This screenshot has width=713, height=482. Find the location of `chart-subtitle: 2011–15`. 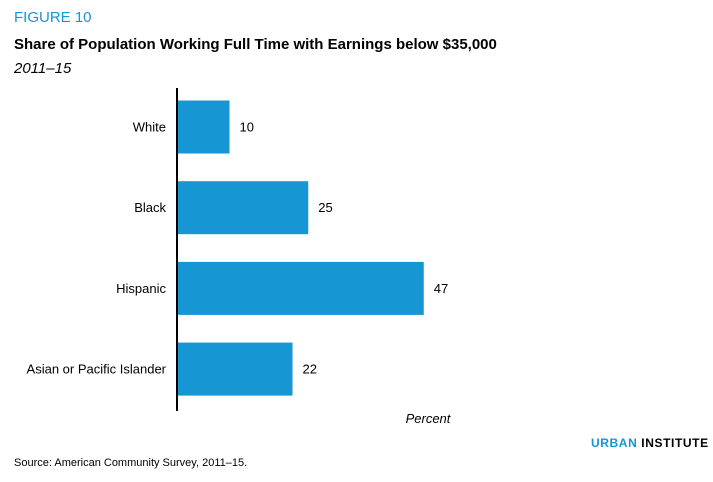

chart-subtitle: 2011–15 is located at coordinates (43, 68).